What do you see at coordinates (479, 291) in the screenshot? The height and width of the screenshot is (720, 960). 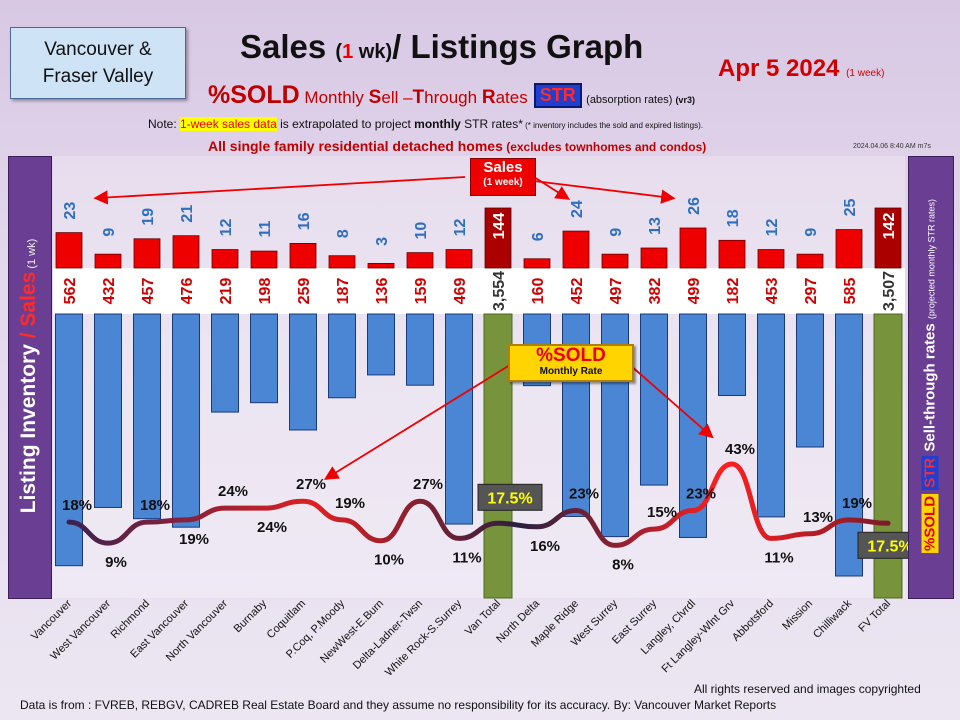 I see `inventory-label-band` at bounding box center [479, 291].